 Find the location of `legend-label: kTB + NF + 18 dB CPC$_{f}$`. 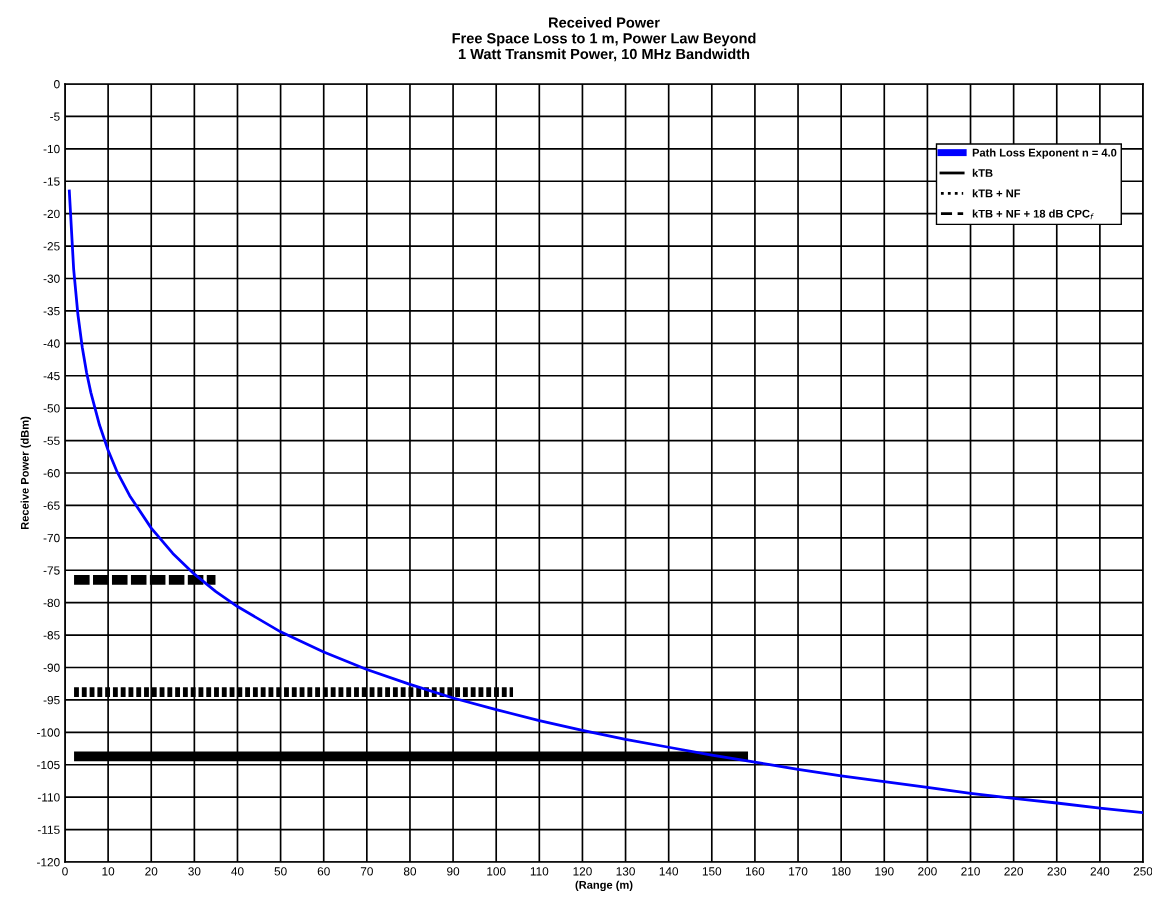

legend-label: kTB + NF + 18 dB CPC$_{f}$ is located at coordinates (1033, 214).